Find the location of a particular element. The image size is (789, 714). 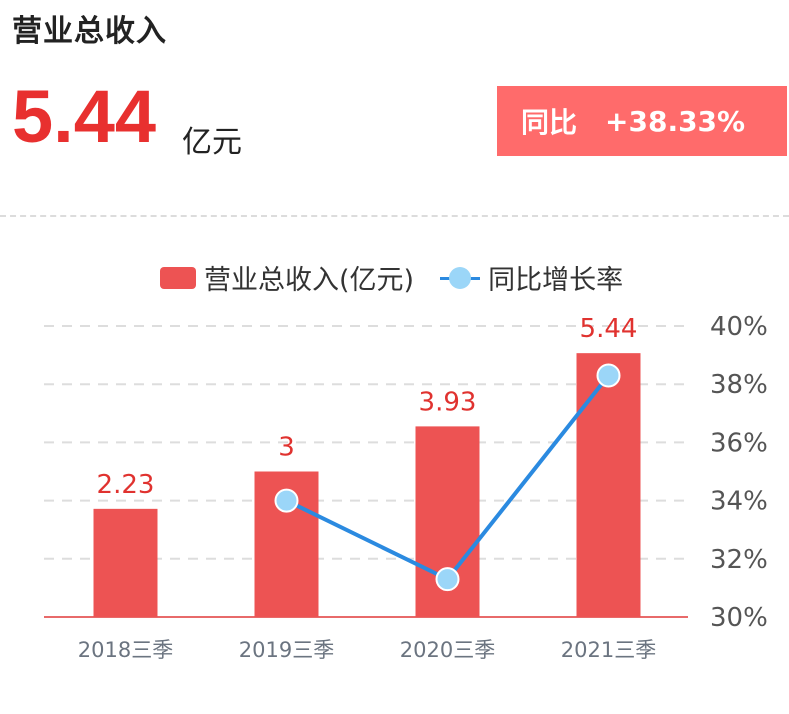

yoy-badge: 同比 +38.33% is located at coordinates (642, 121).